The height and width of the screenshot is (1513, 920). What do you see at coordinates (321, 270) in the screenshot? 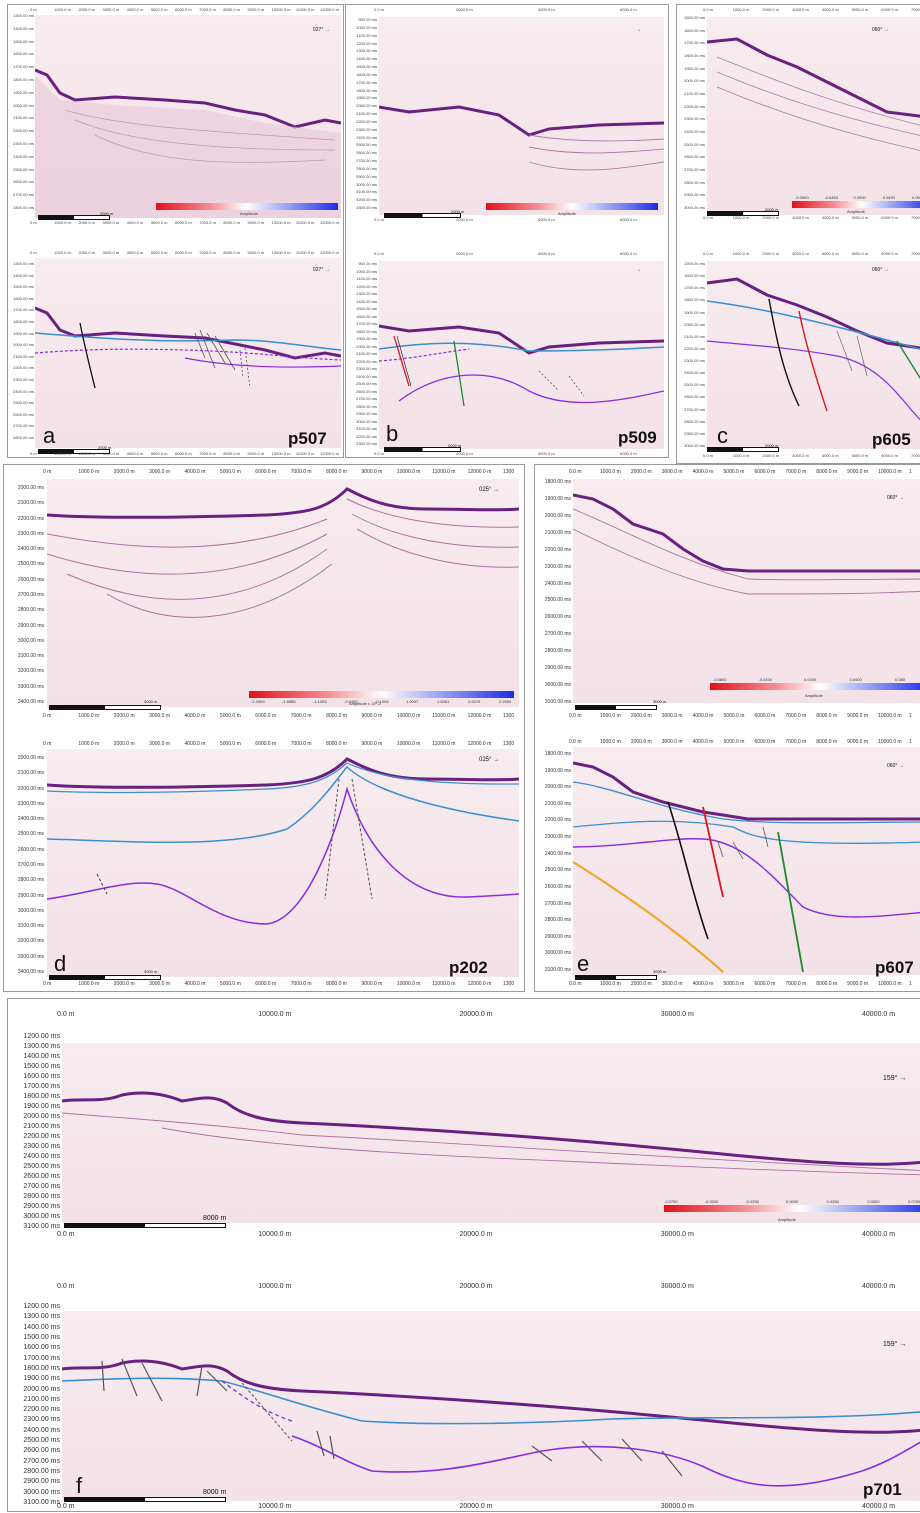
I see `azimuth-a-lower: 027° →` at bounding box center [321, 270].